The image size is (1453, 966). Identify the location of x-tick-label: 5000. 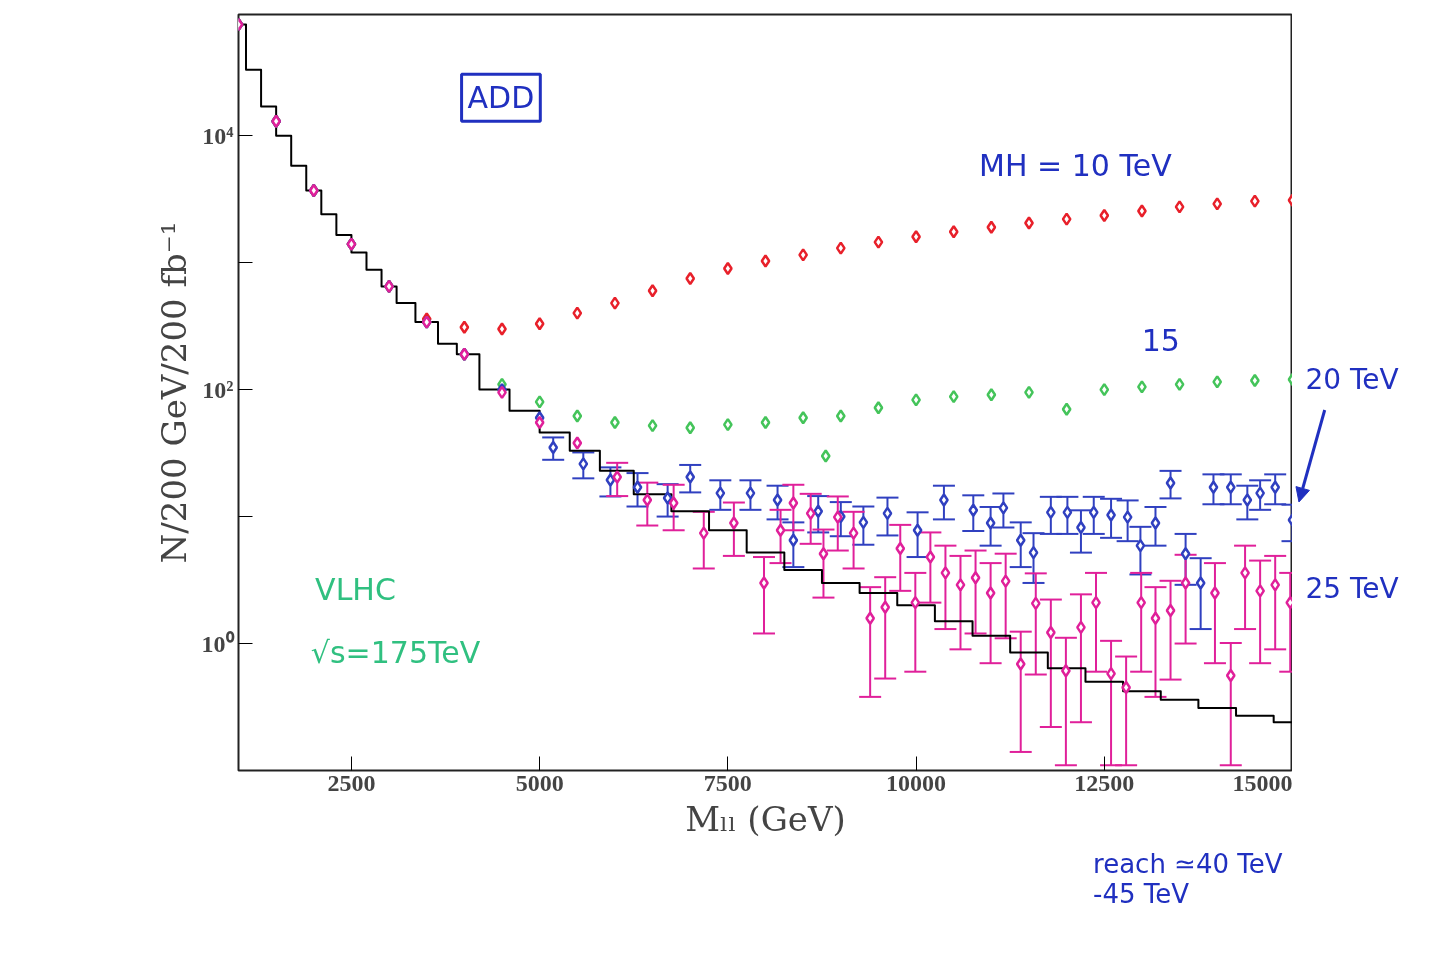
(539, 782).